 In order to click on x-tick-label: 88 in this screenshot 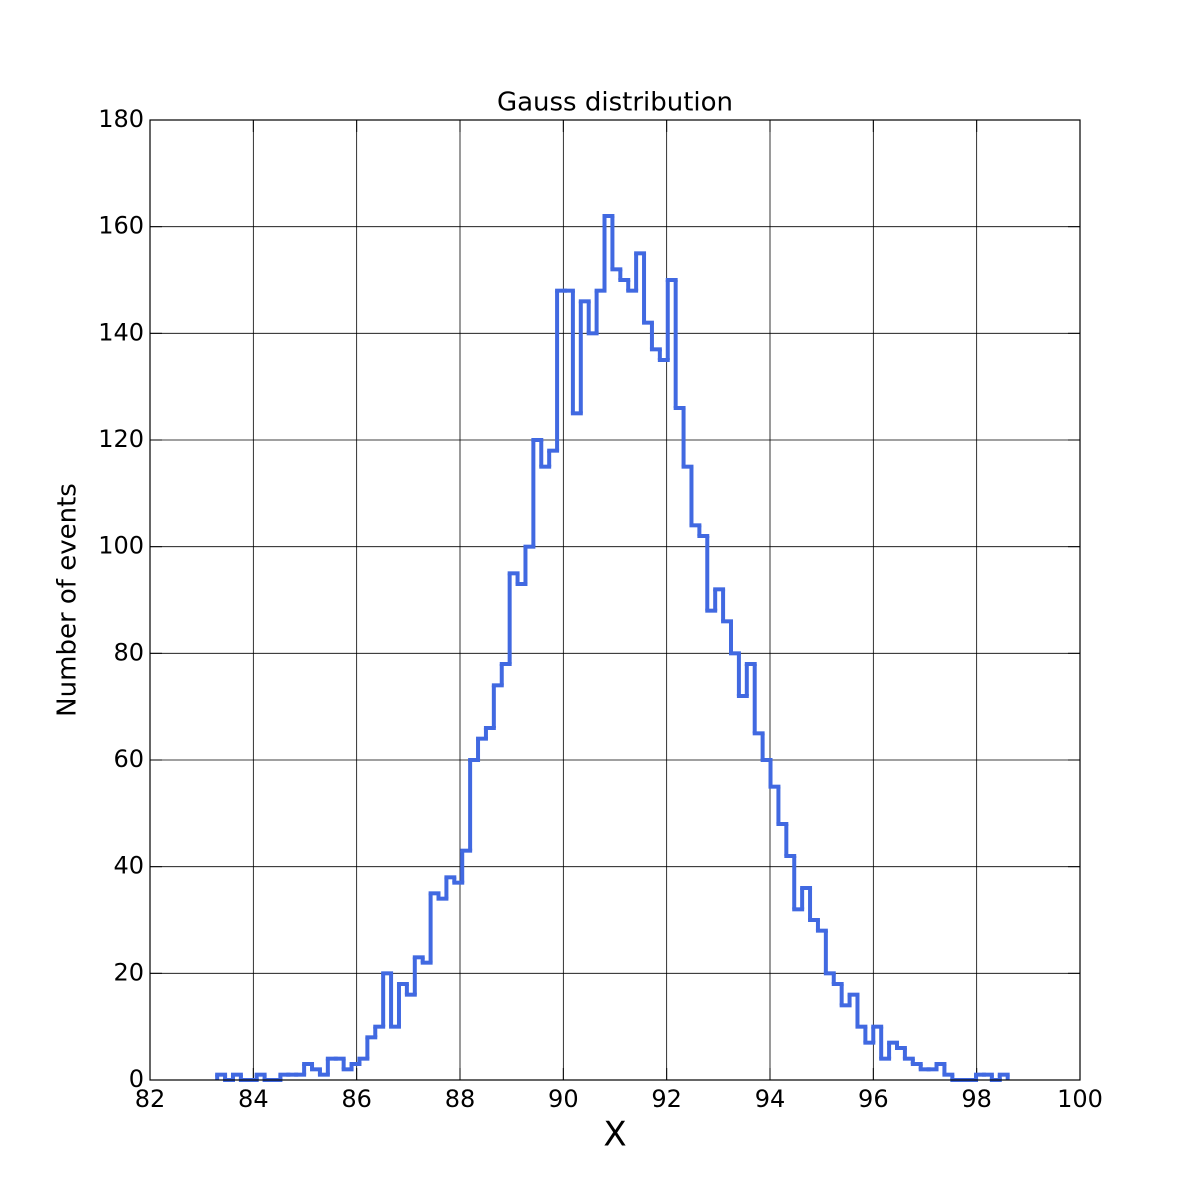, I will do `click(460, 1099)`.